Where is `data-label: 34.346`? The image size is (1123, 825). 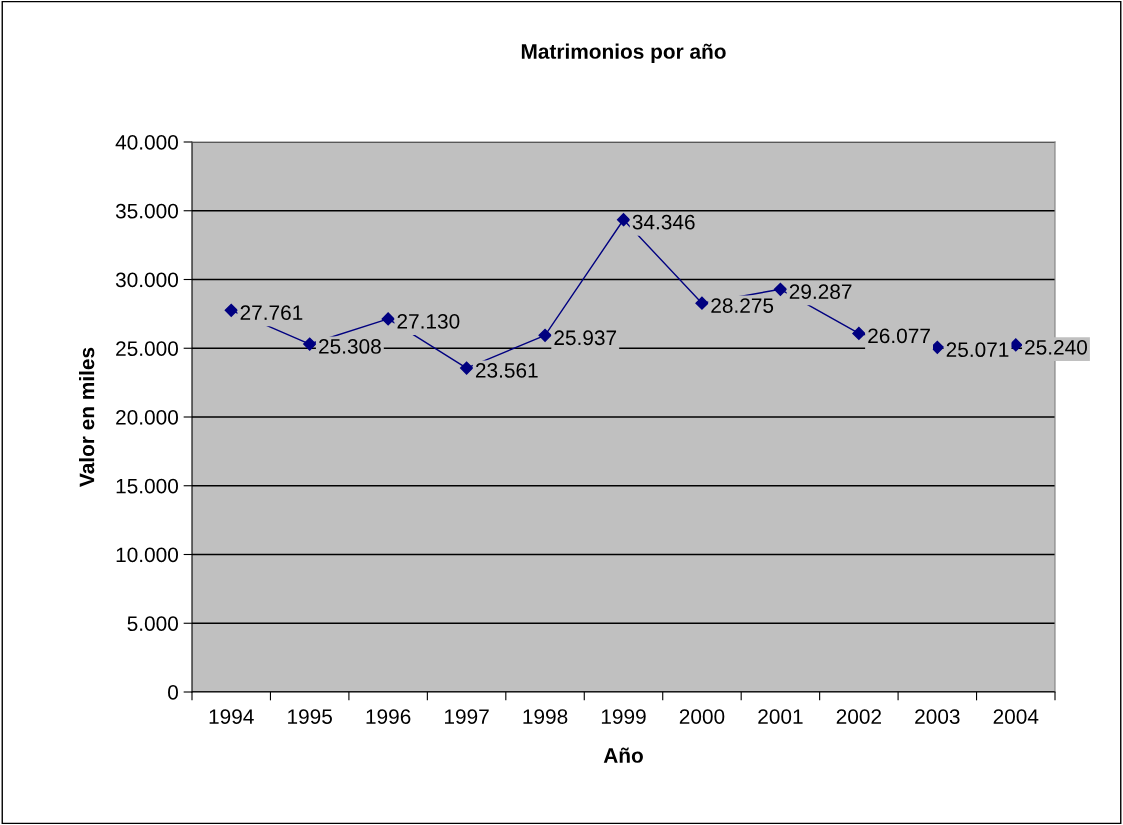 data-label: 34.346 is located at coordinates (663, 222).